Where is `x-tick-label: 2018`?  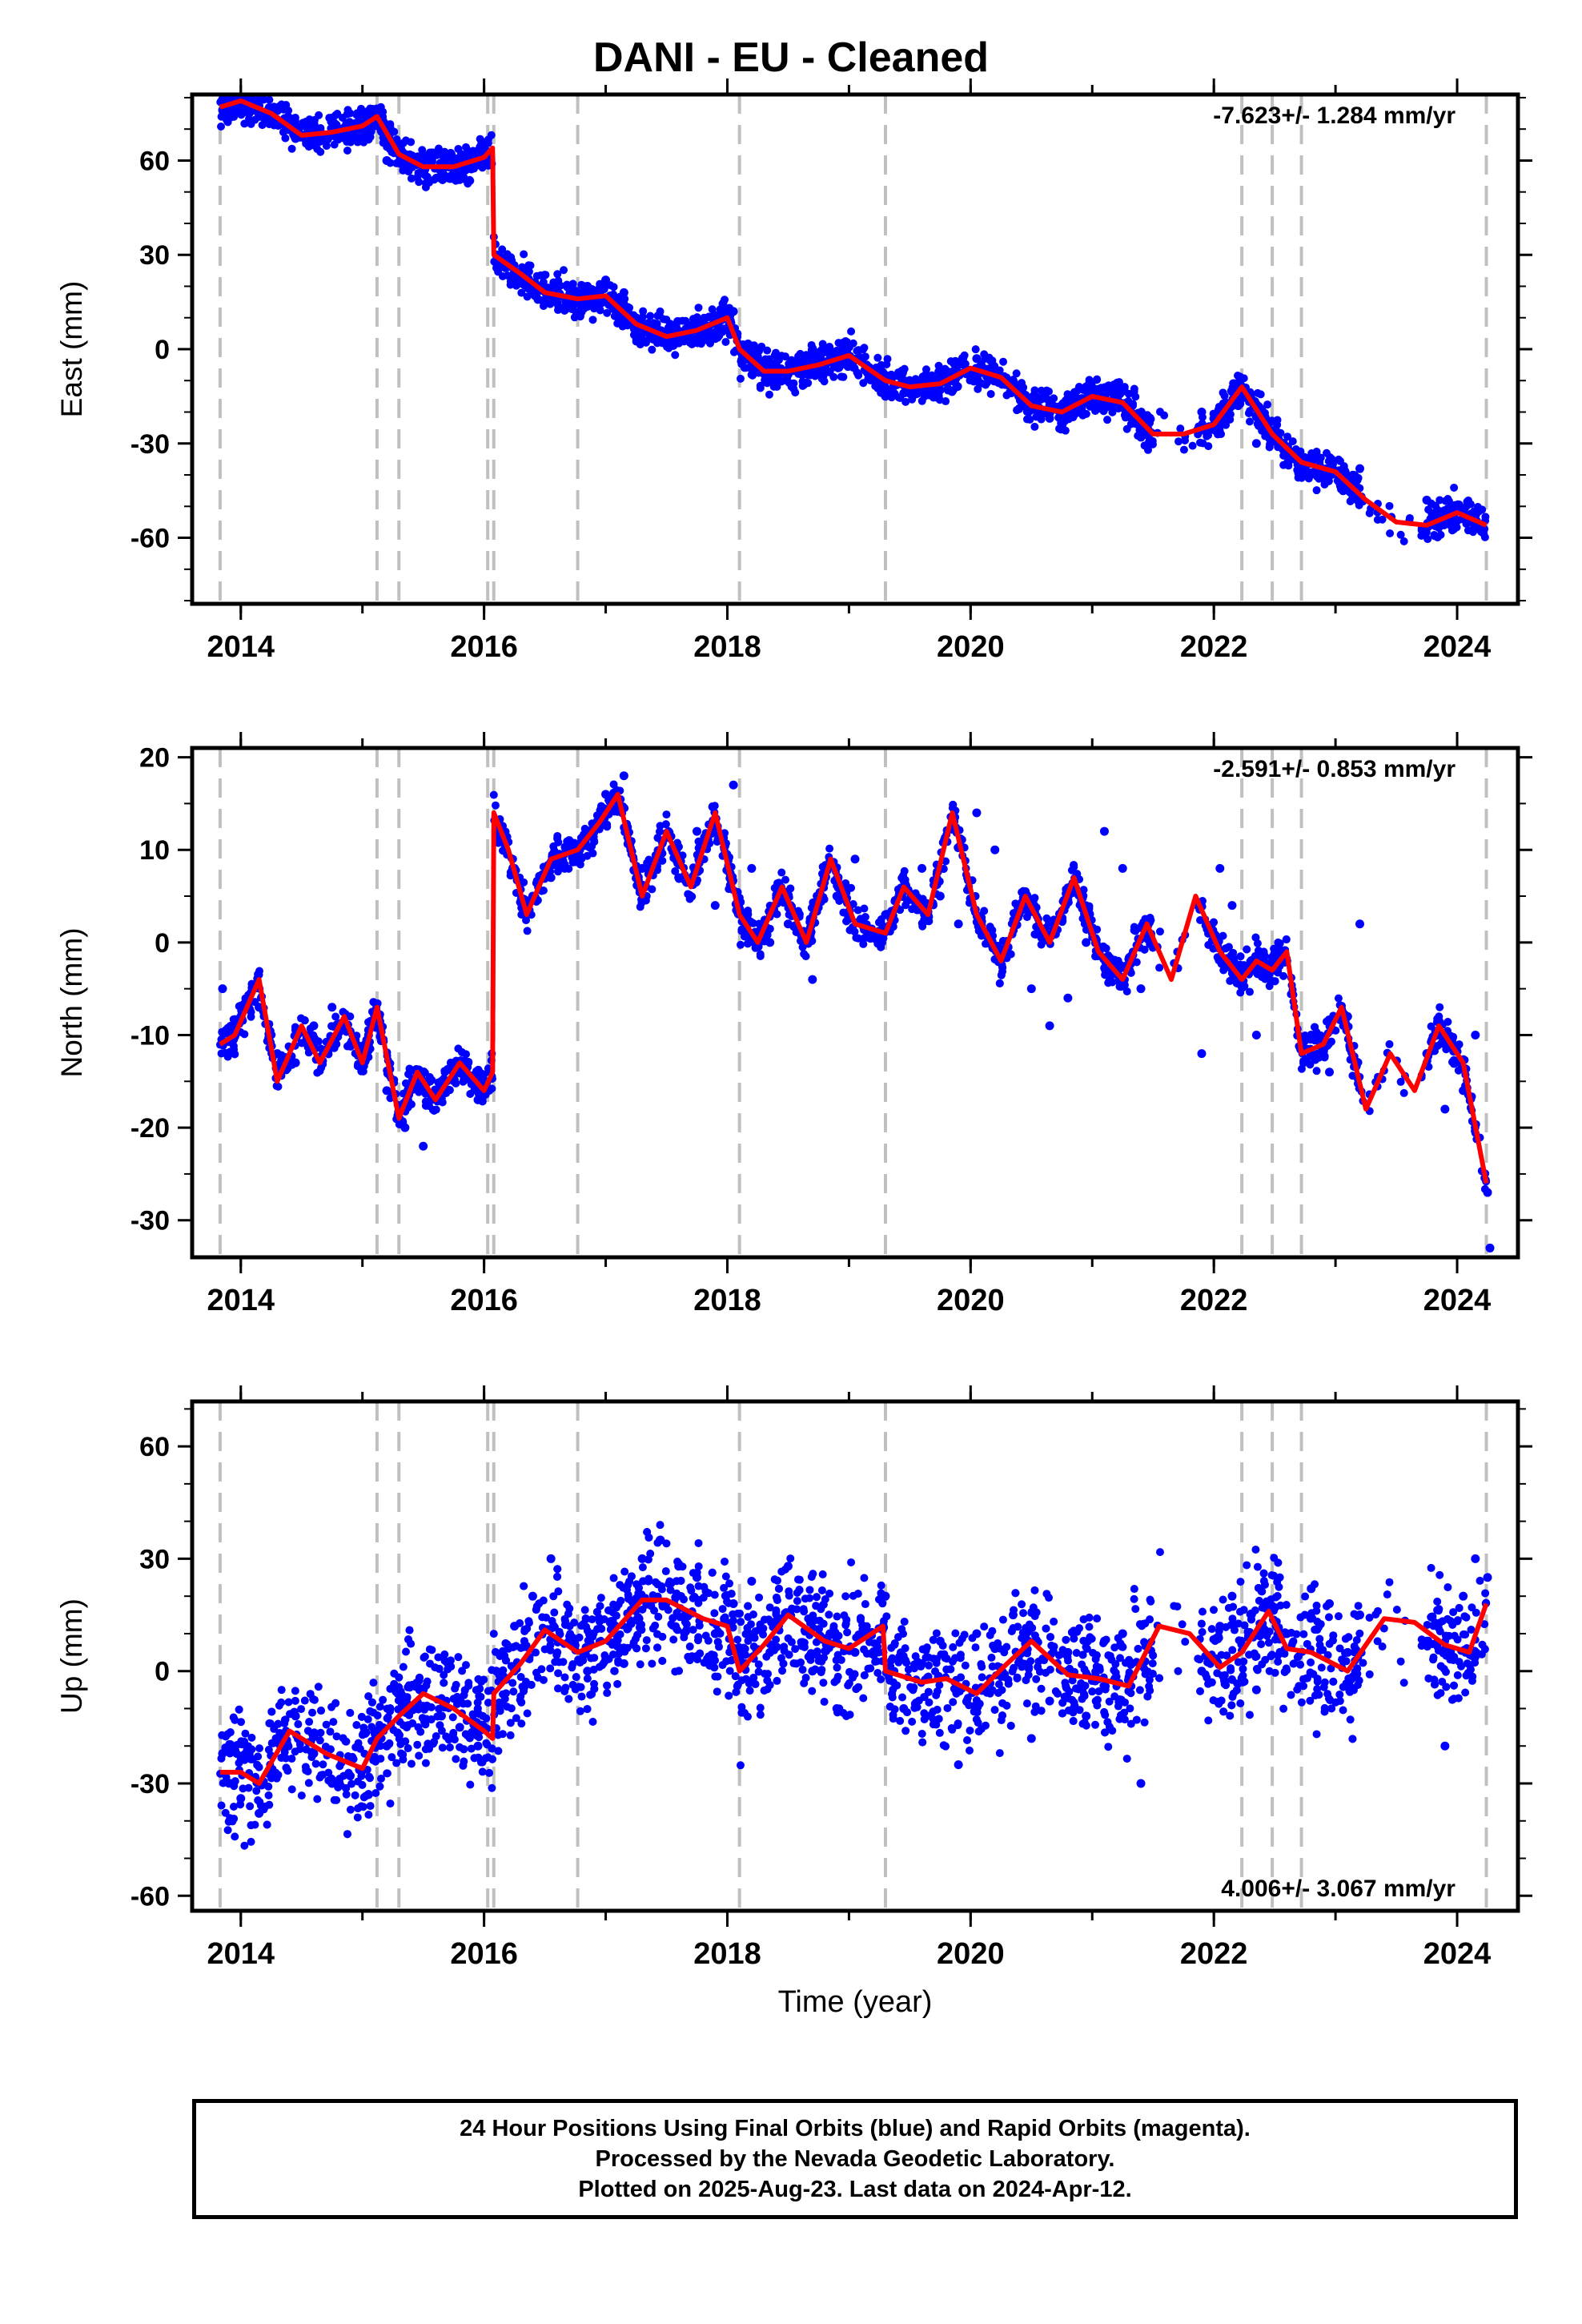 x-tick-label: 2018 is located at coordinates (727, 647).